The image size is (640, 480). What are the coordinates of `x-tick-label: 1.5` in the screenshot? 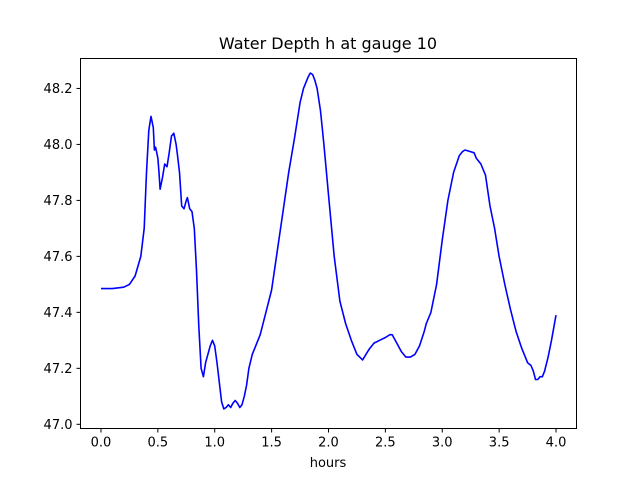 It's located at (271, 443).